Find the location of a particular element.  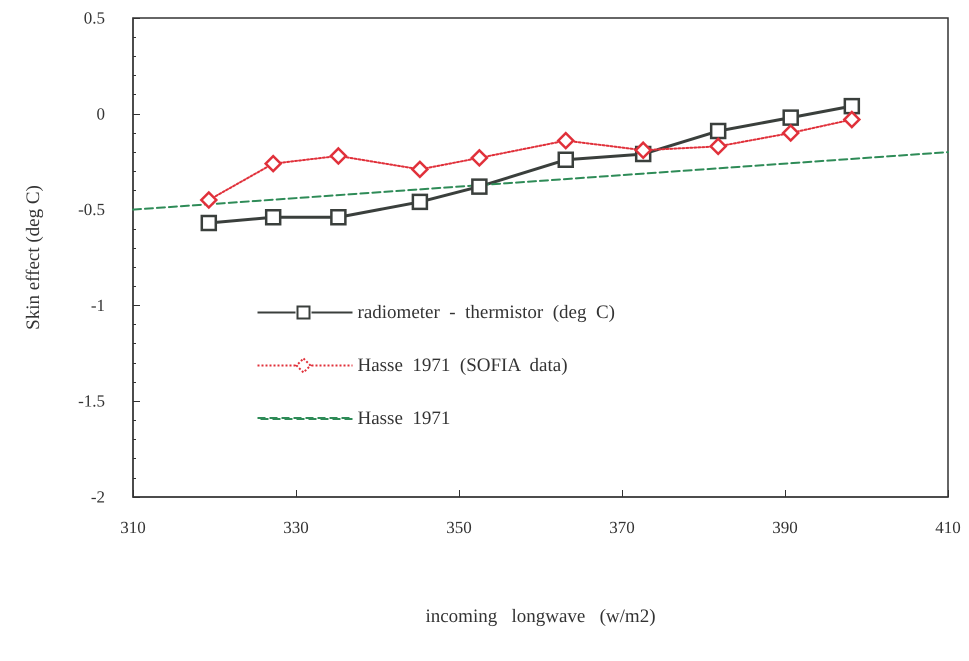

legend-label: Hasse 1971 is located at coordinates (404, 418).